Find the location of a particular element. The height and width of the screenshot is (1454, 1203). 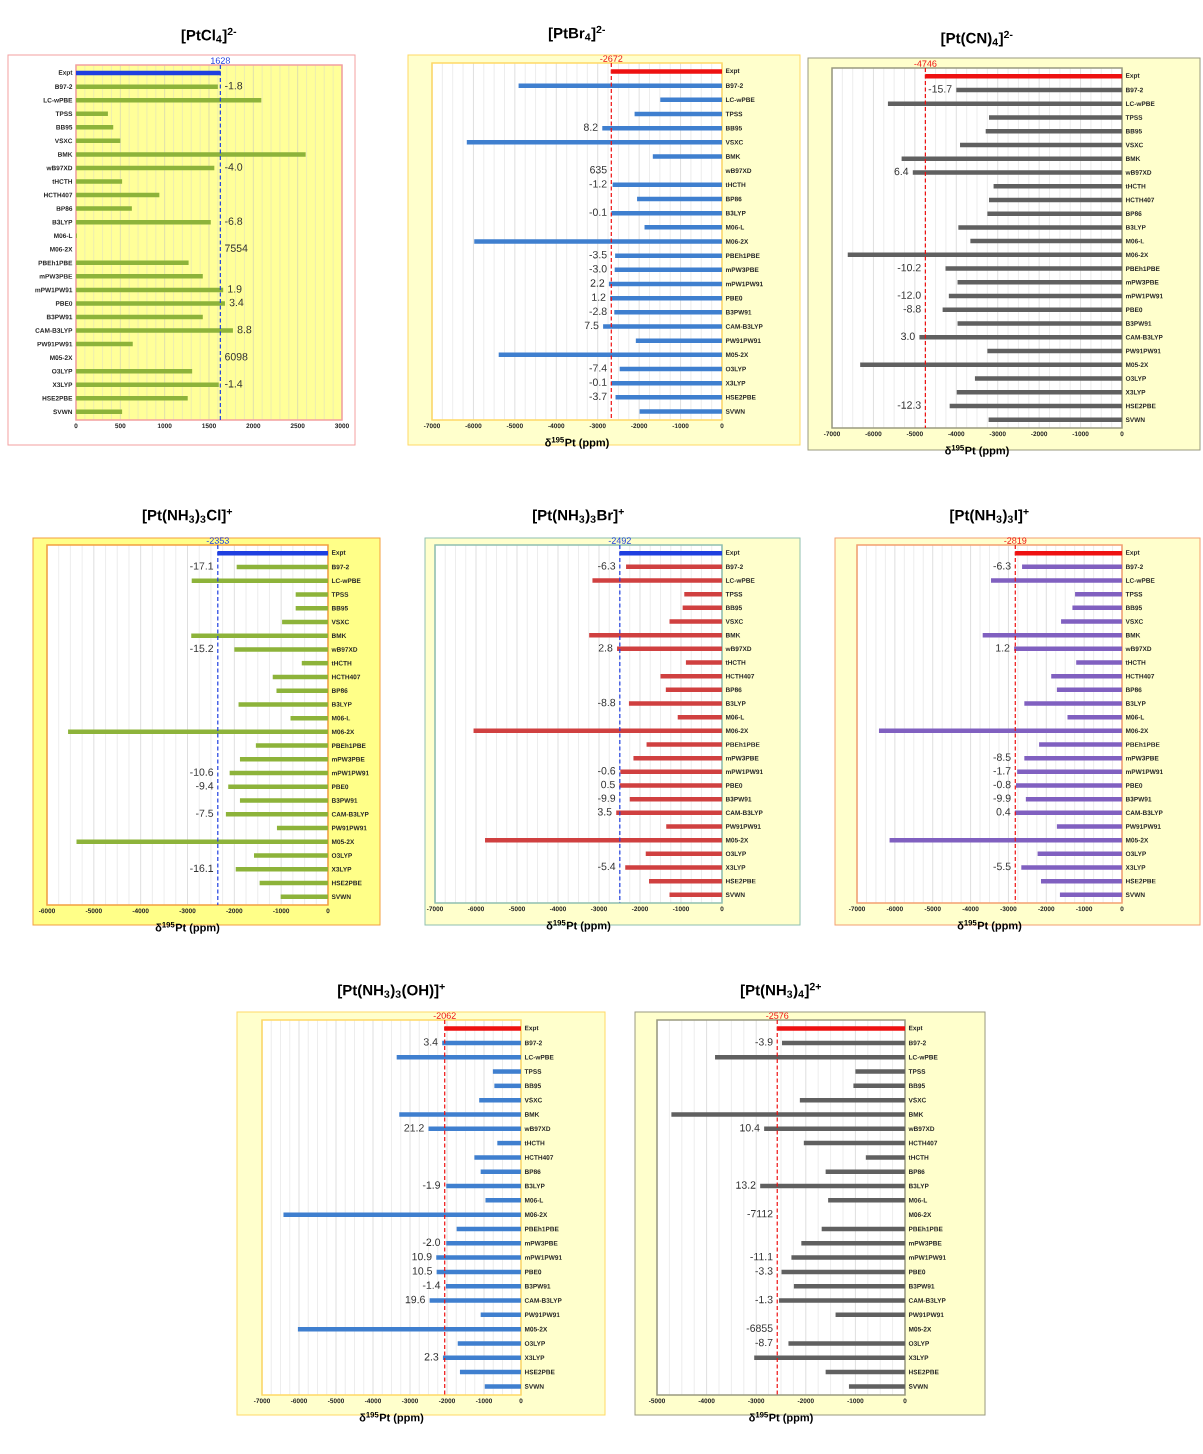

annotation: -8.5 is located at coordinates (1002, 757).